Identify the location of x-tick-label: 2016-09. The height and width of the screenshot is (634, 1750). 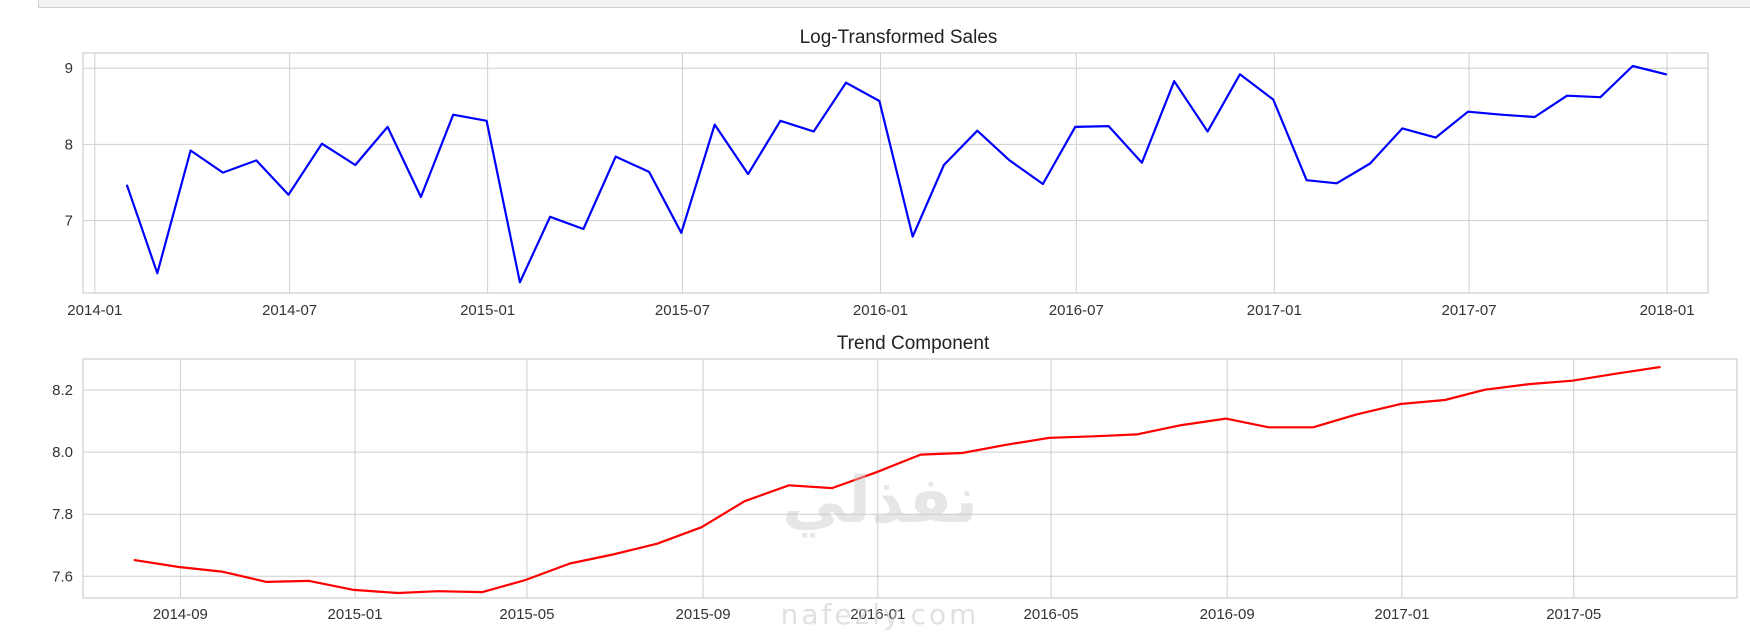
(1227, 614).